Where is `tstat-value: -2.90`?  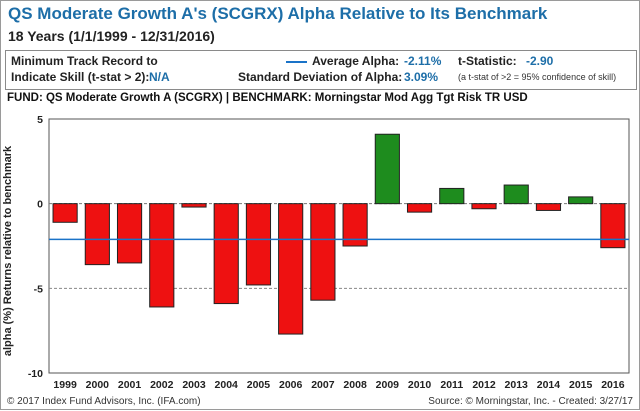 tstat-value: -2.90 is located at coordinates (540, 61).